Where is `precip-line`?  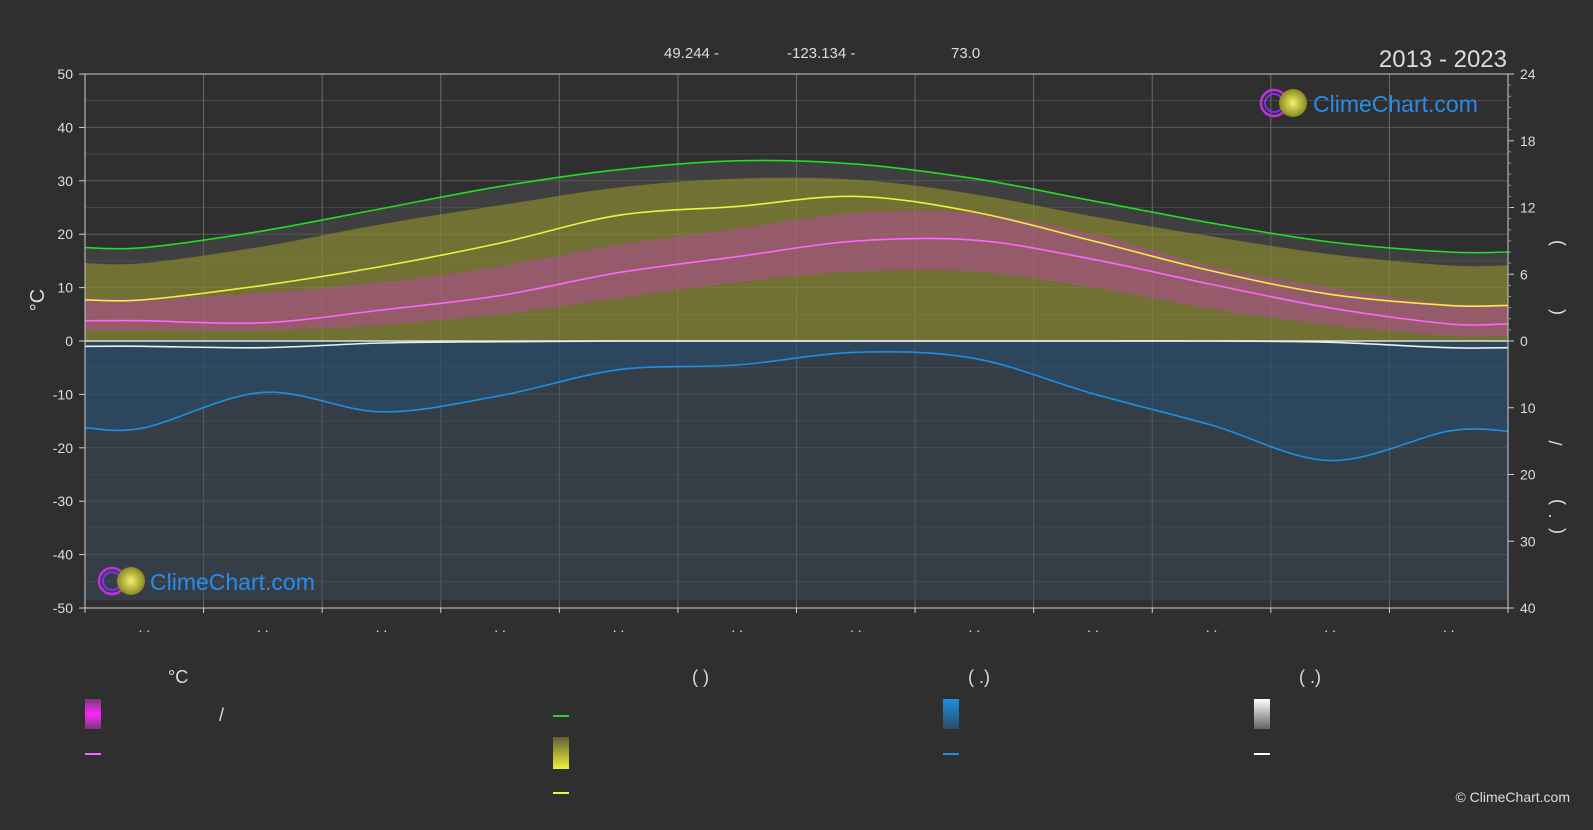
precip-line is located at coordinates (796, 406).